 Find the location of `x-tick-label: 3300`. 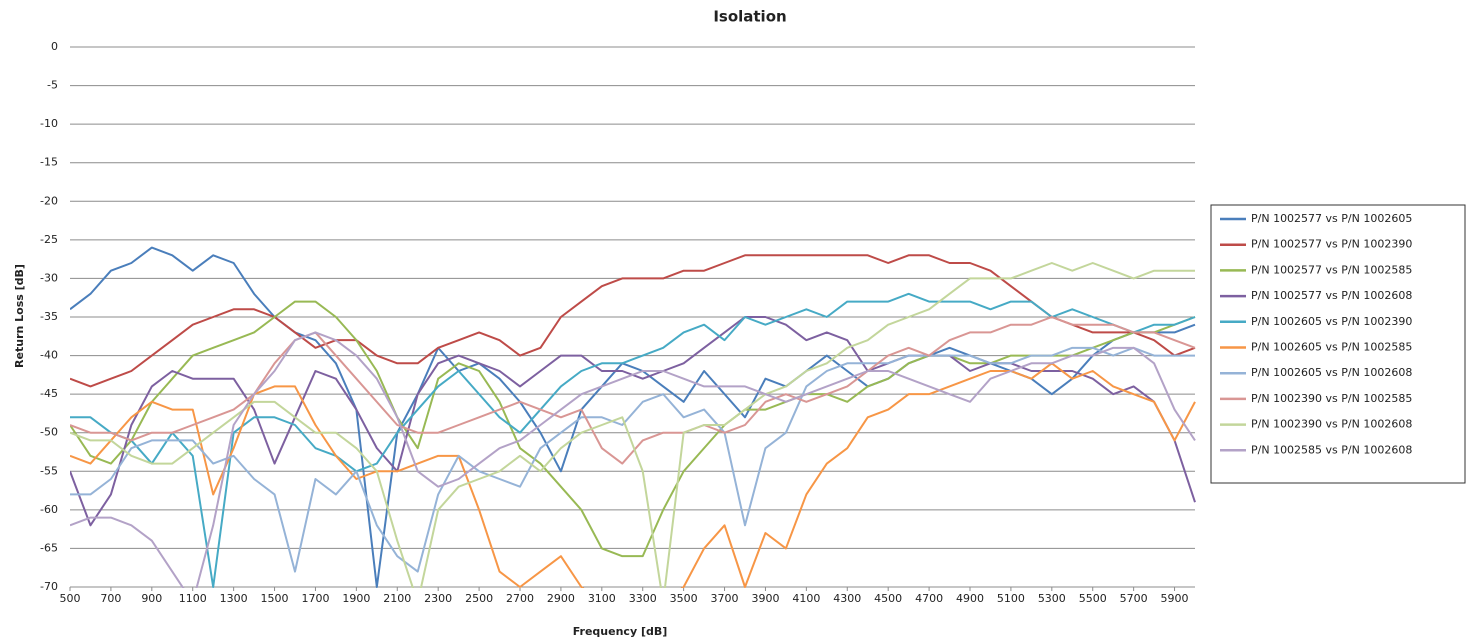

x-tick-label: 3300 is located at coordinates (643, 598).